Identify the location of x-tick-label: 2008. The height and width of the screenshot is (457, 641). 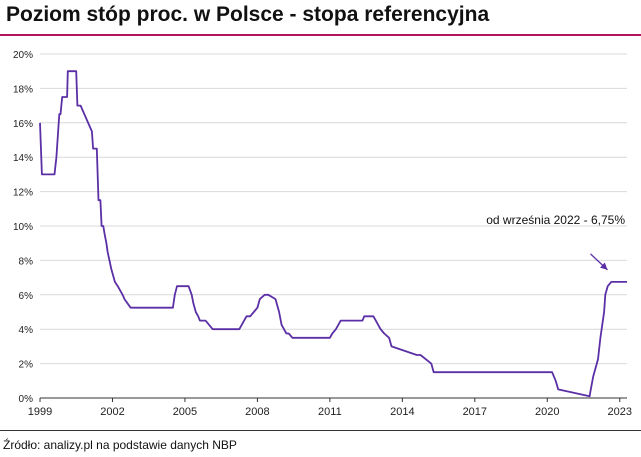
(257, 412).